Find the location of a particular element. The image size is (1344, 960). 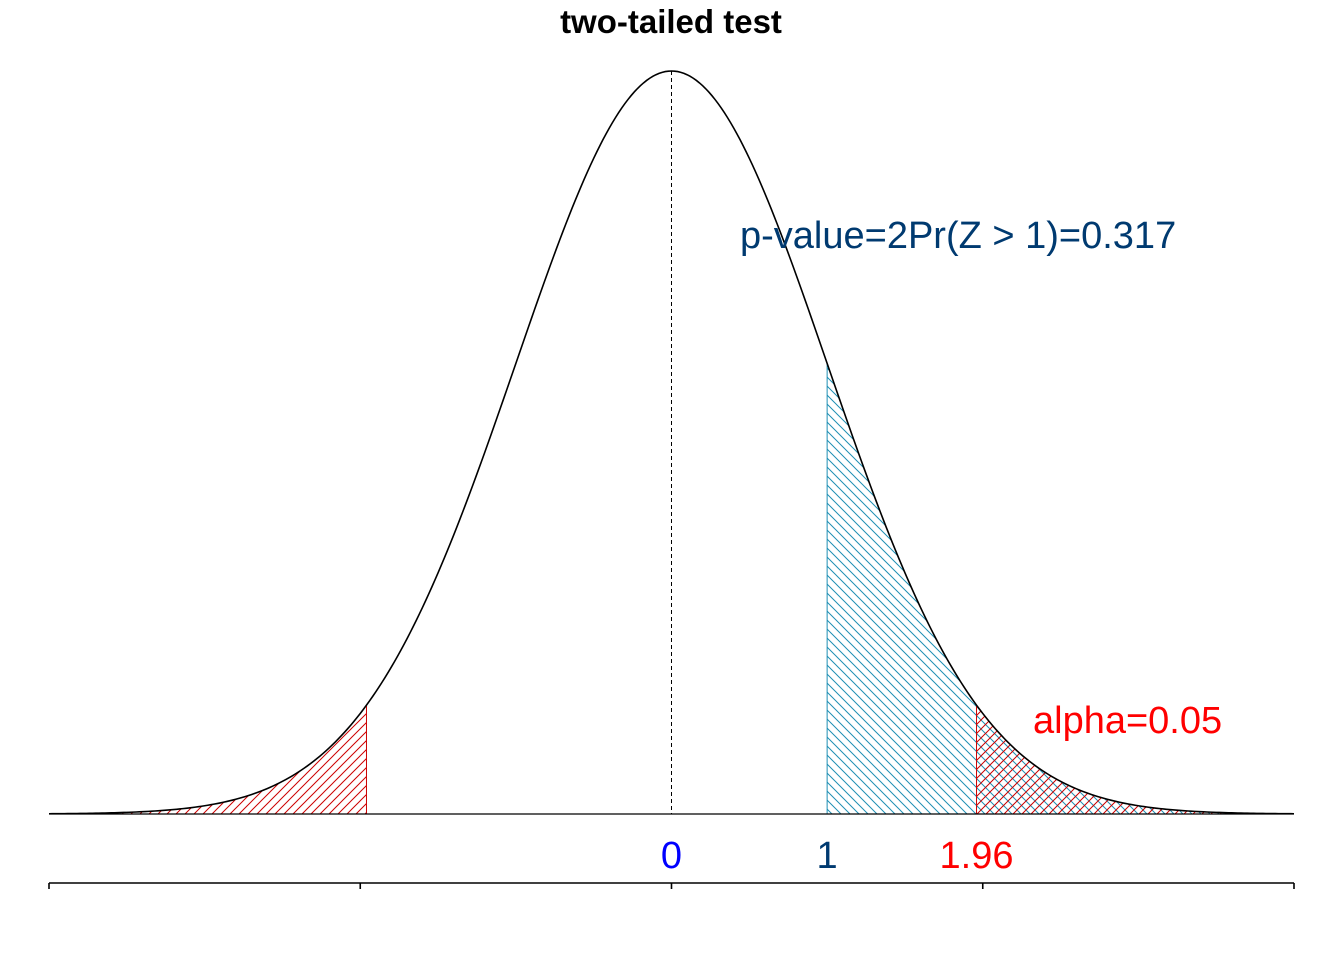

x-value-labels: 0 1 1.96 is located at coordinates (837, 856).